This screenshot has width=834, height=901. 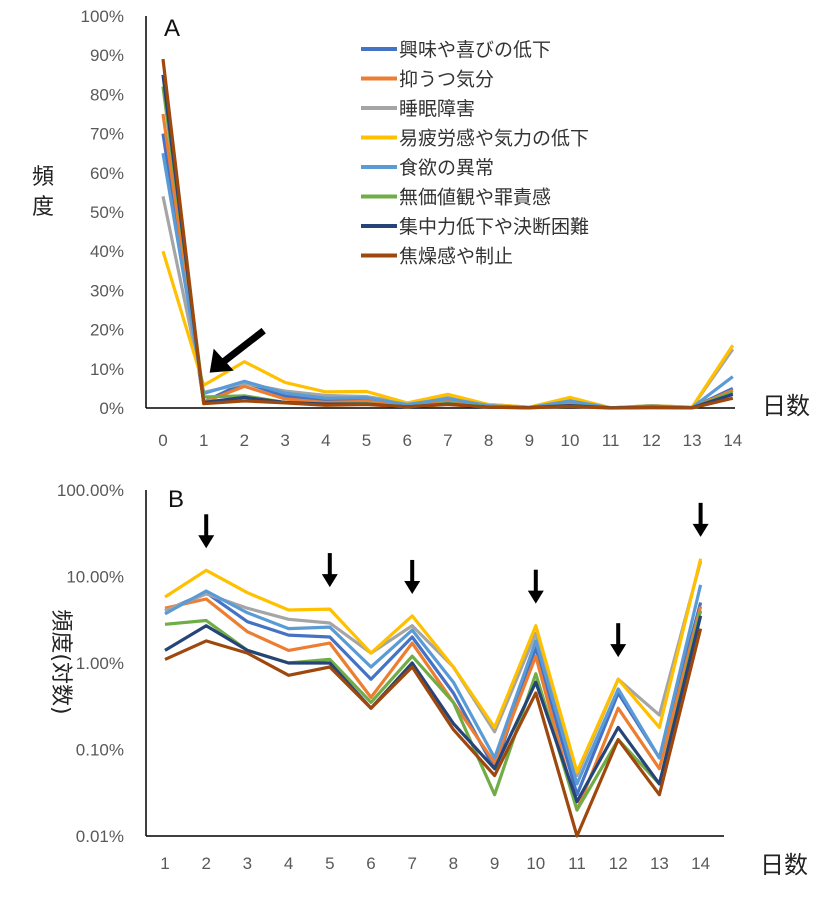 I want to click on panel-b-xtick-label: 10, so click(x=535, y=863).